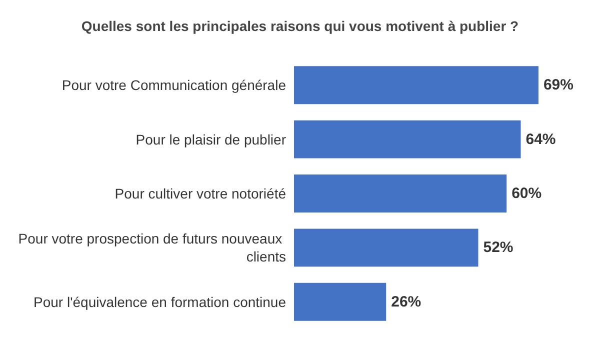 The height and width of the screenshot is (347, 600). Describe the element at coordinates (527, 193) in the screenshot. I see `data-label: 60%` at that location.